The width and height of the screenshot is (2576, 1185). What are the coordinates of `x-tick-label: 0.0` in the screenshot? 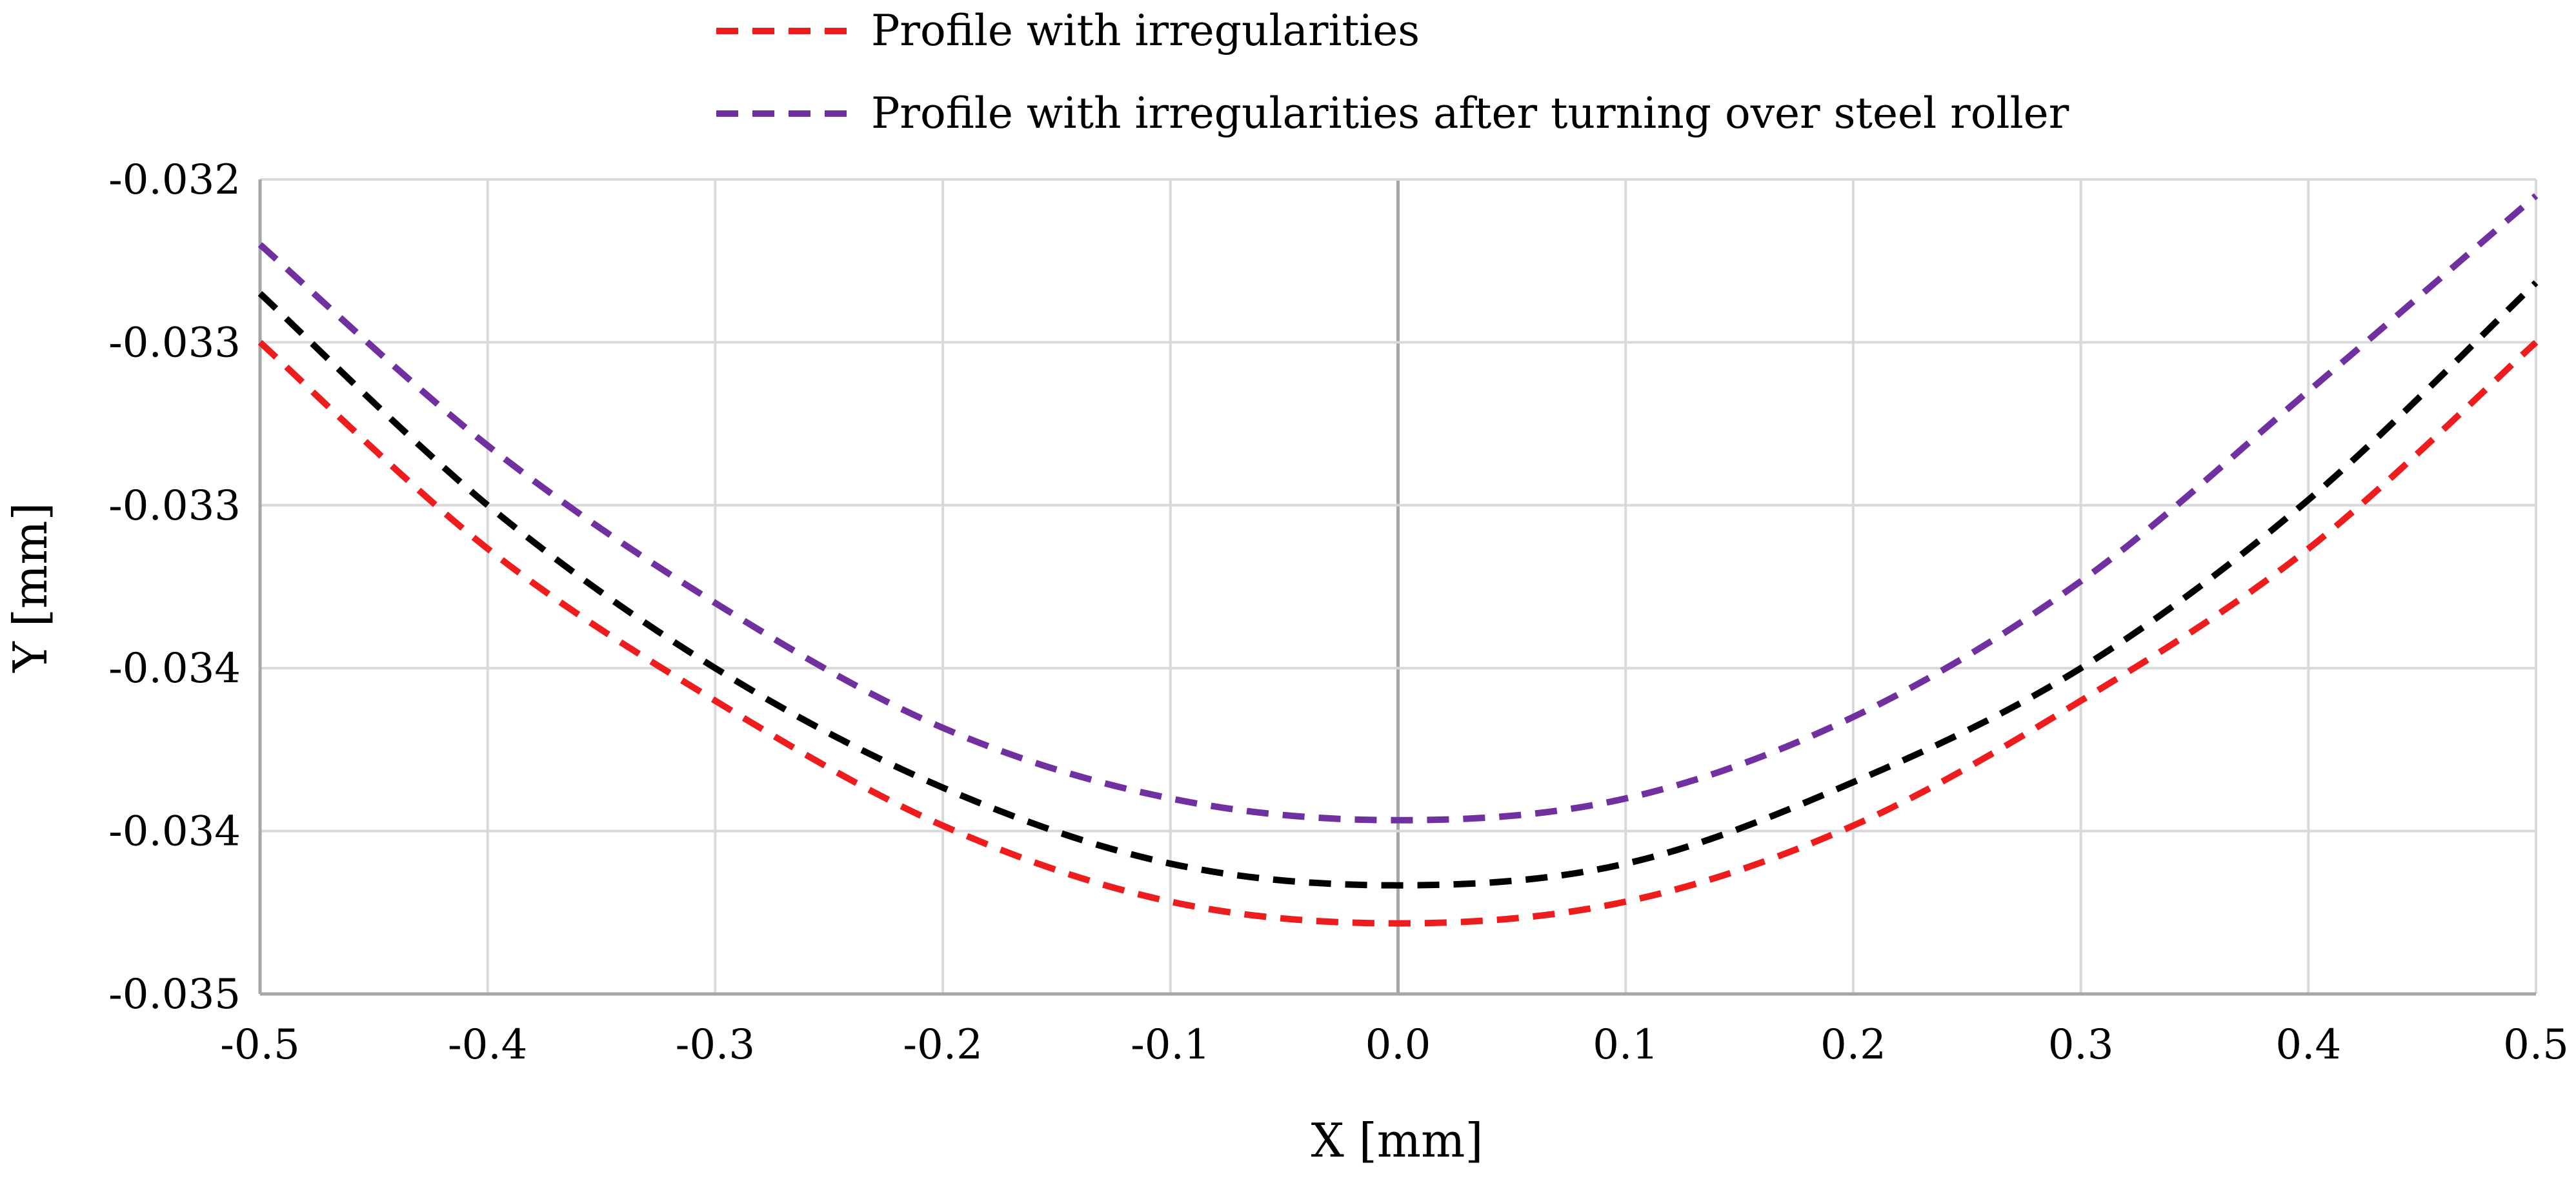 It's located at (1398, 1045).